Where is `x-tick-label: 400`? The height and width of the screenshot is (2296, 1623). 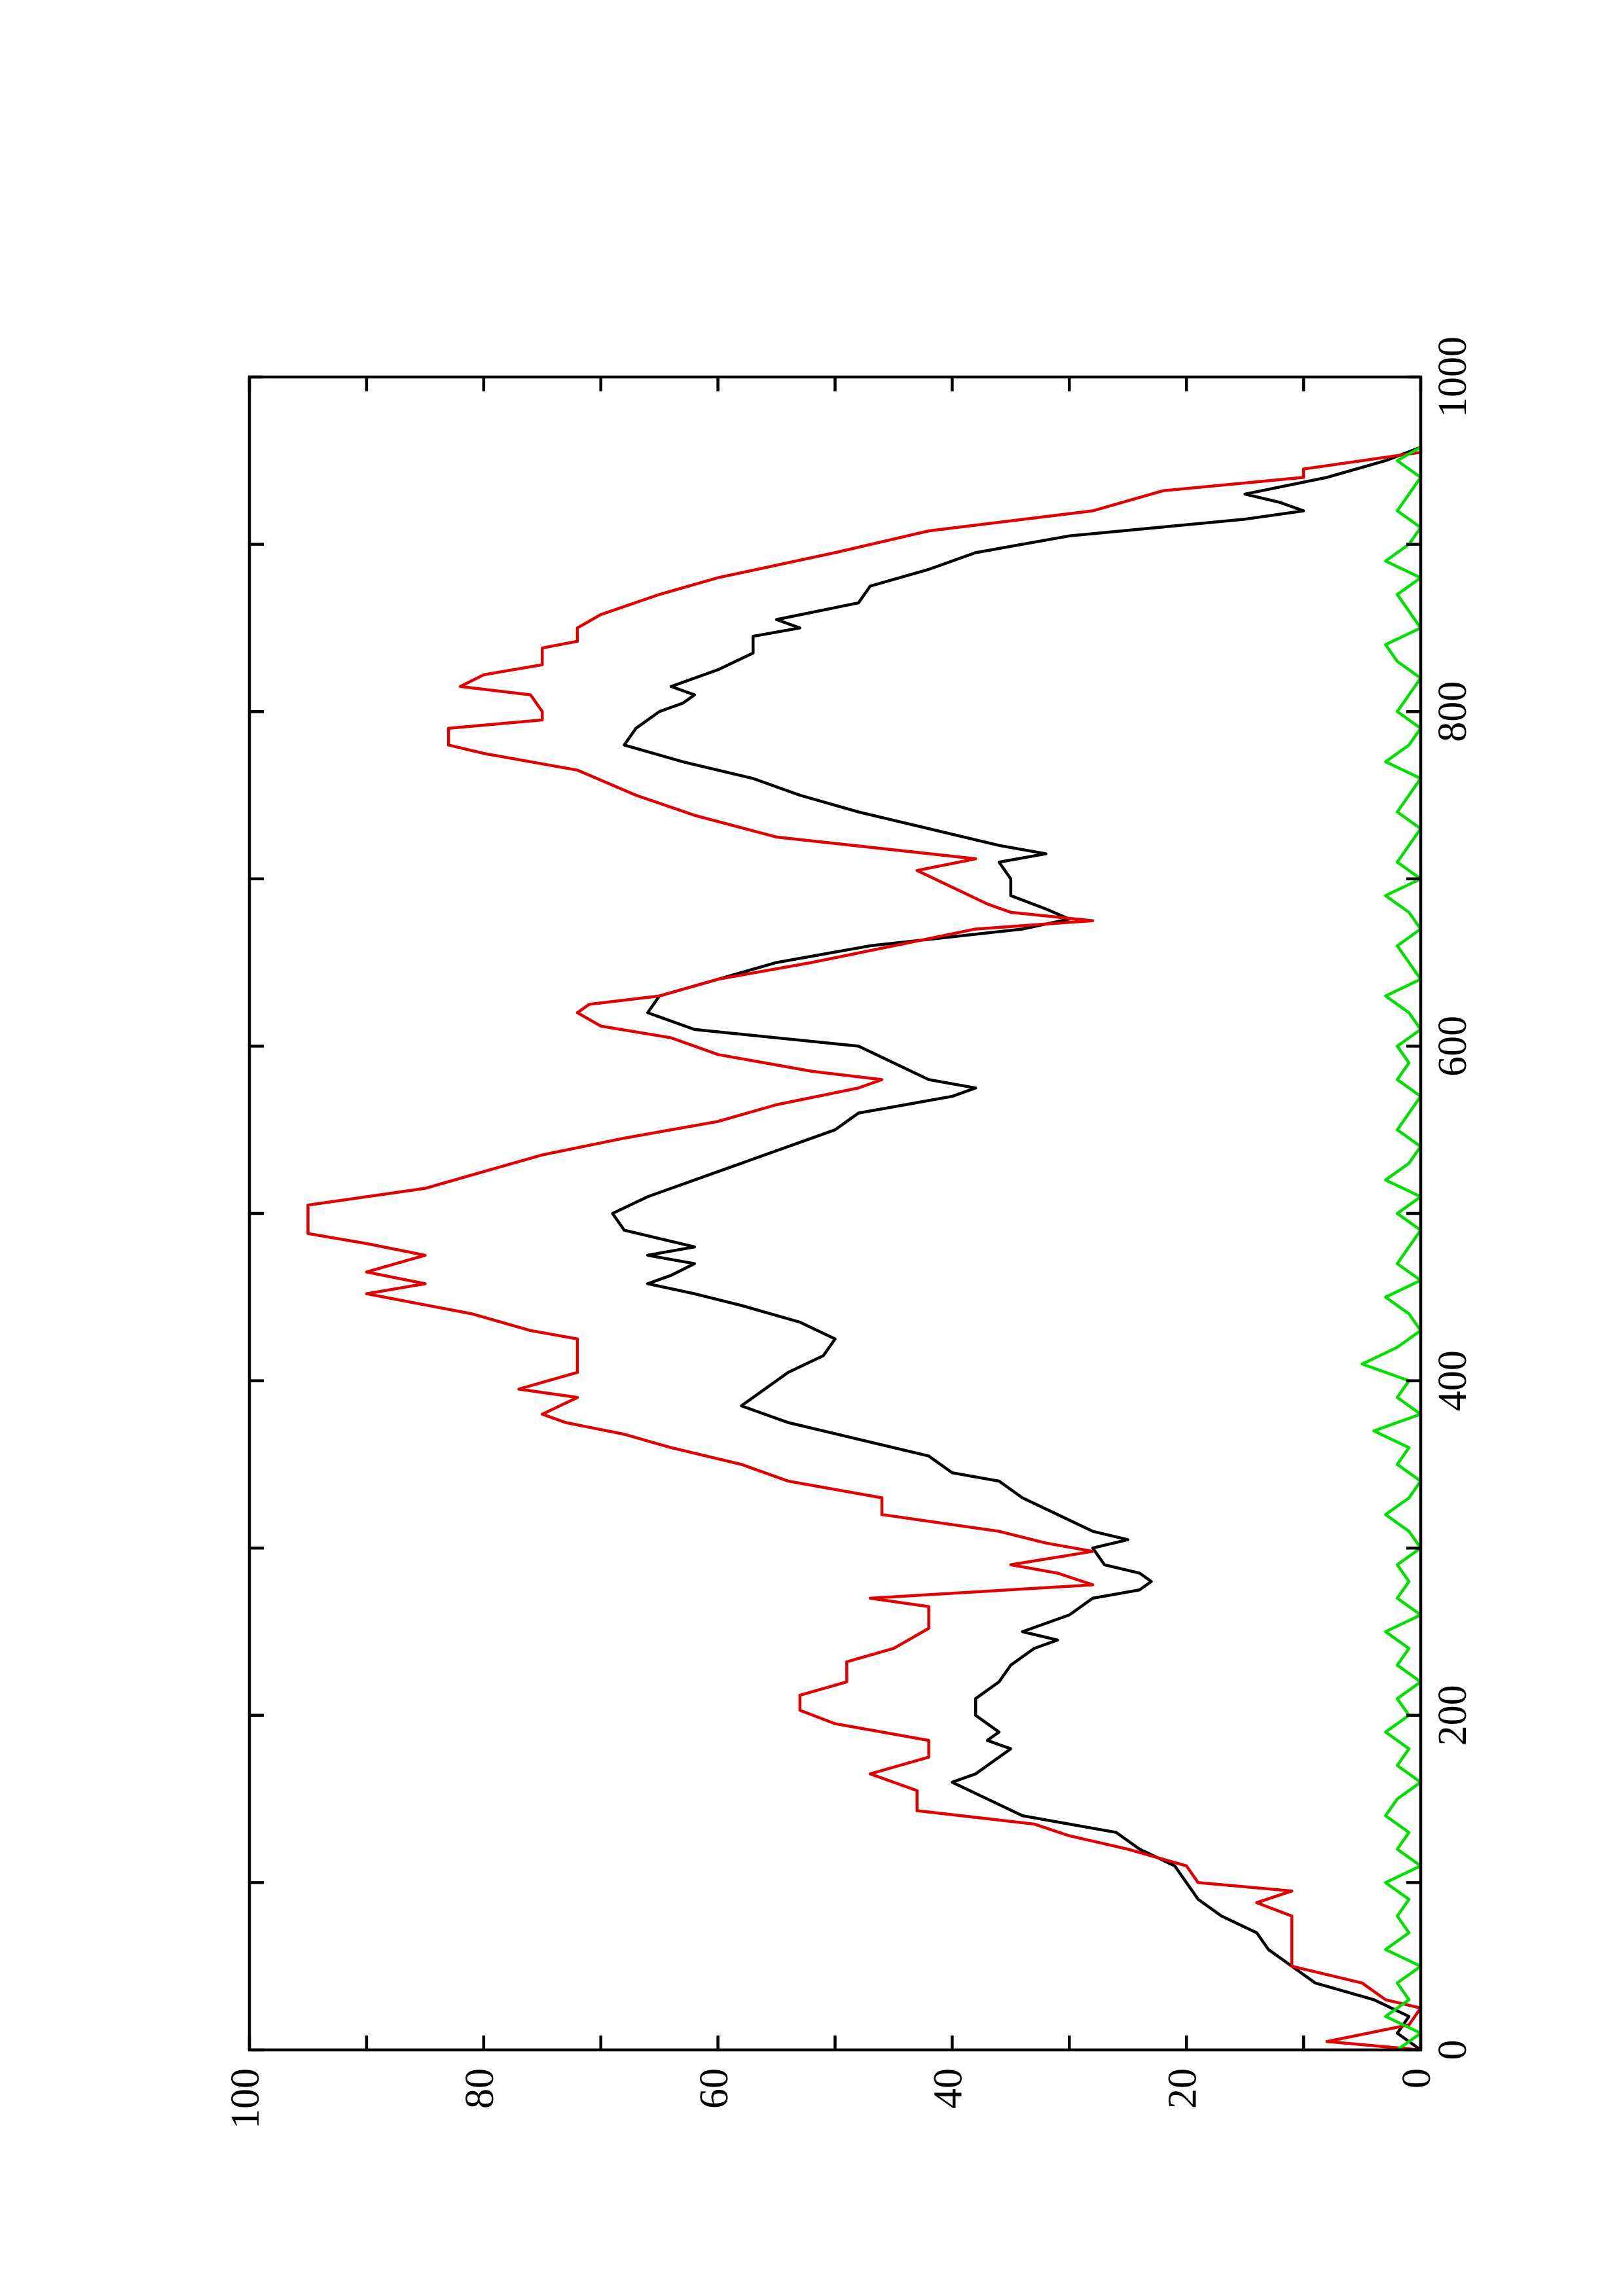 x-tick-label: 400 is located at coordinates (1453, 1381).